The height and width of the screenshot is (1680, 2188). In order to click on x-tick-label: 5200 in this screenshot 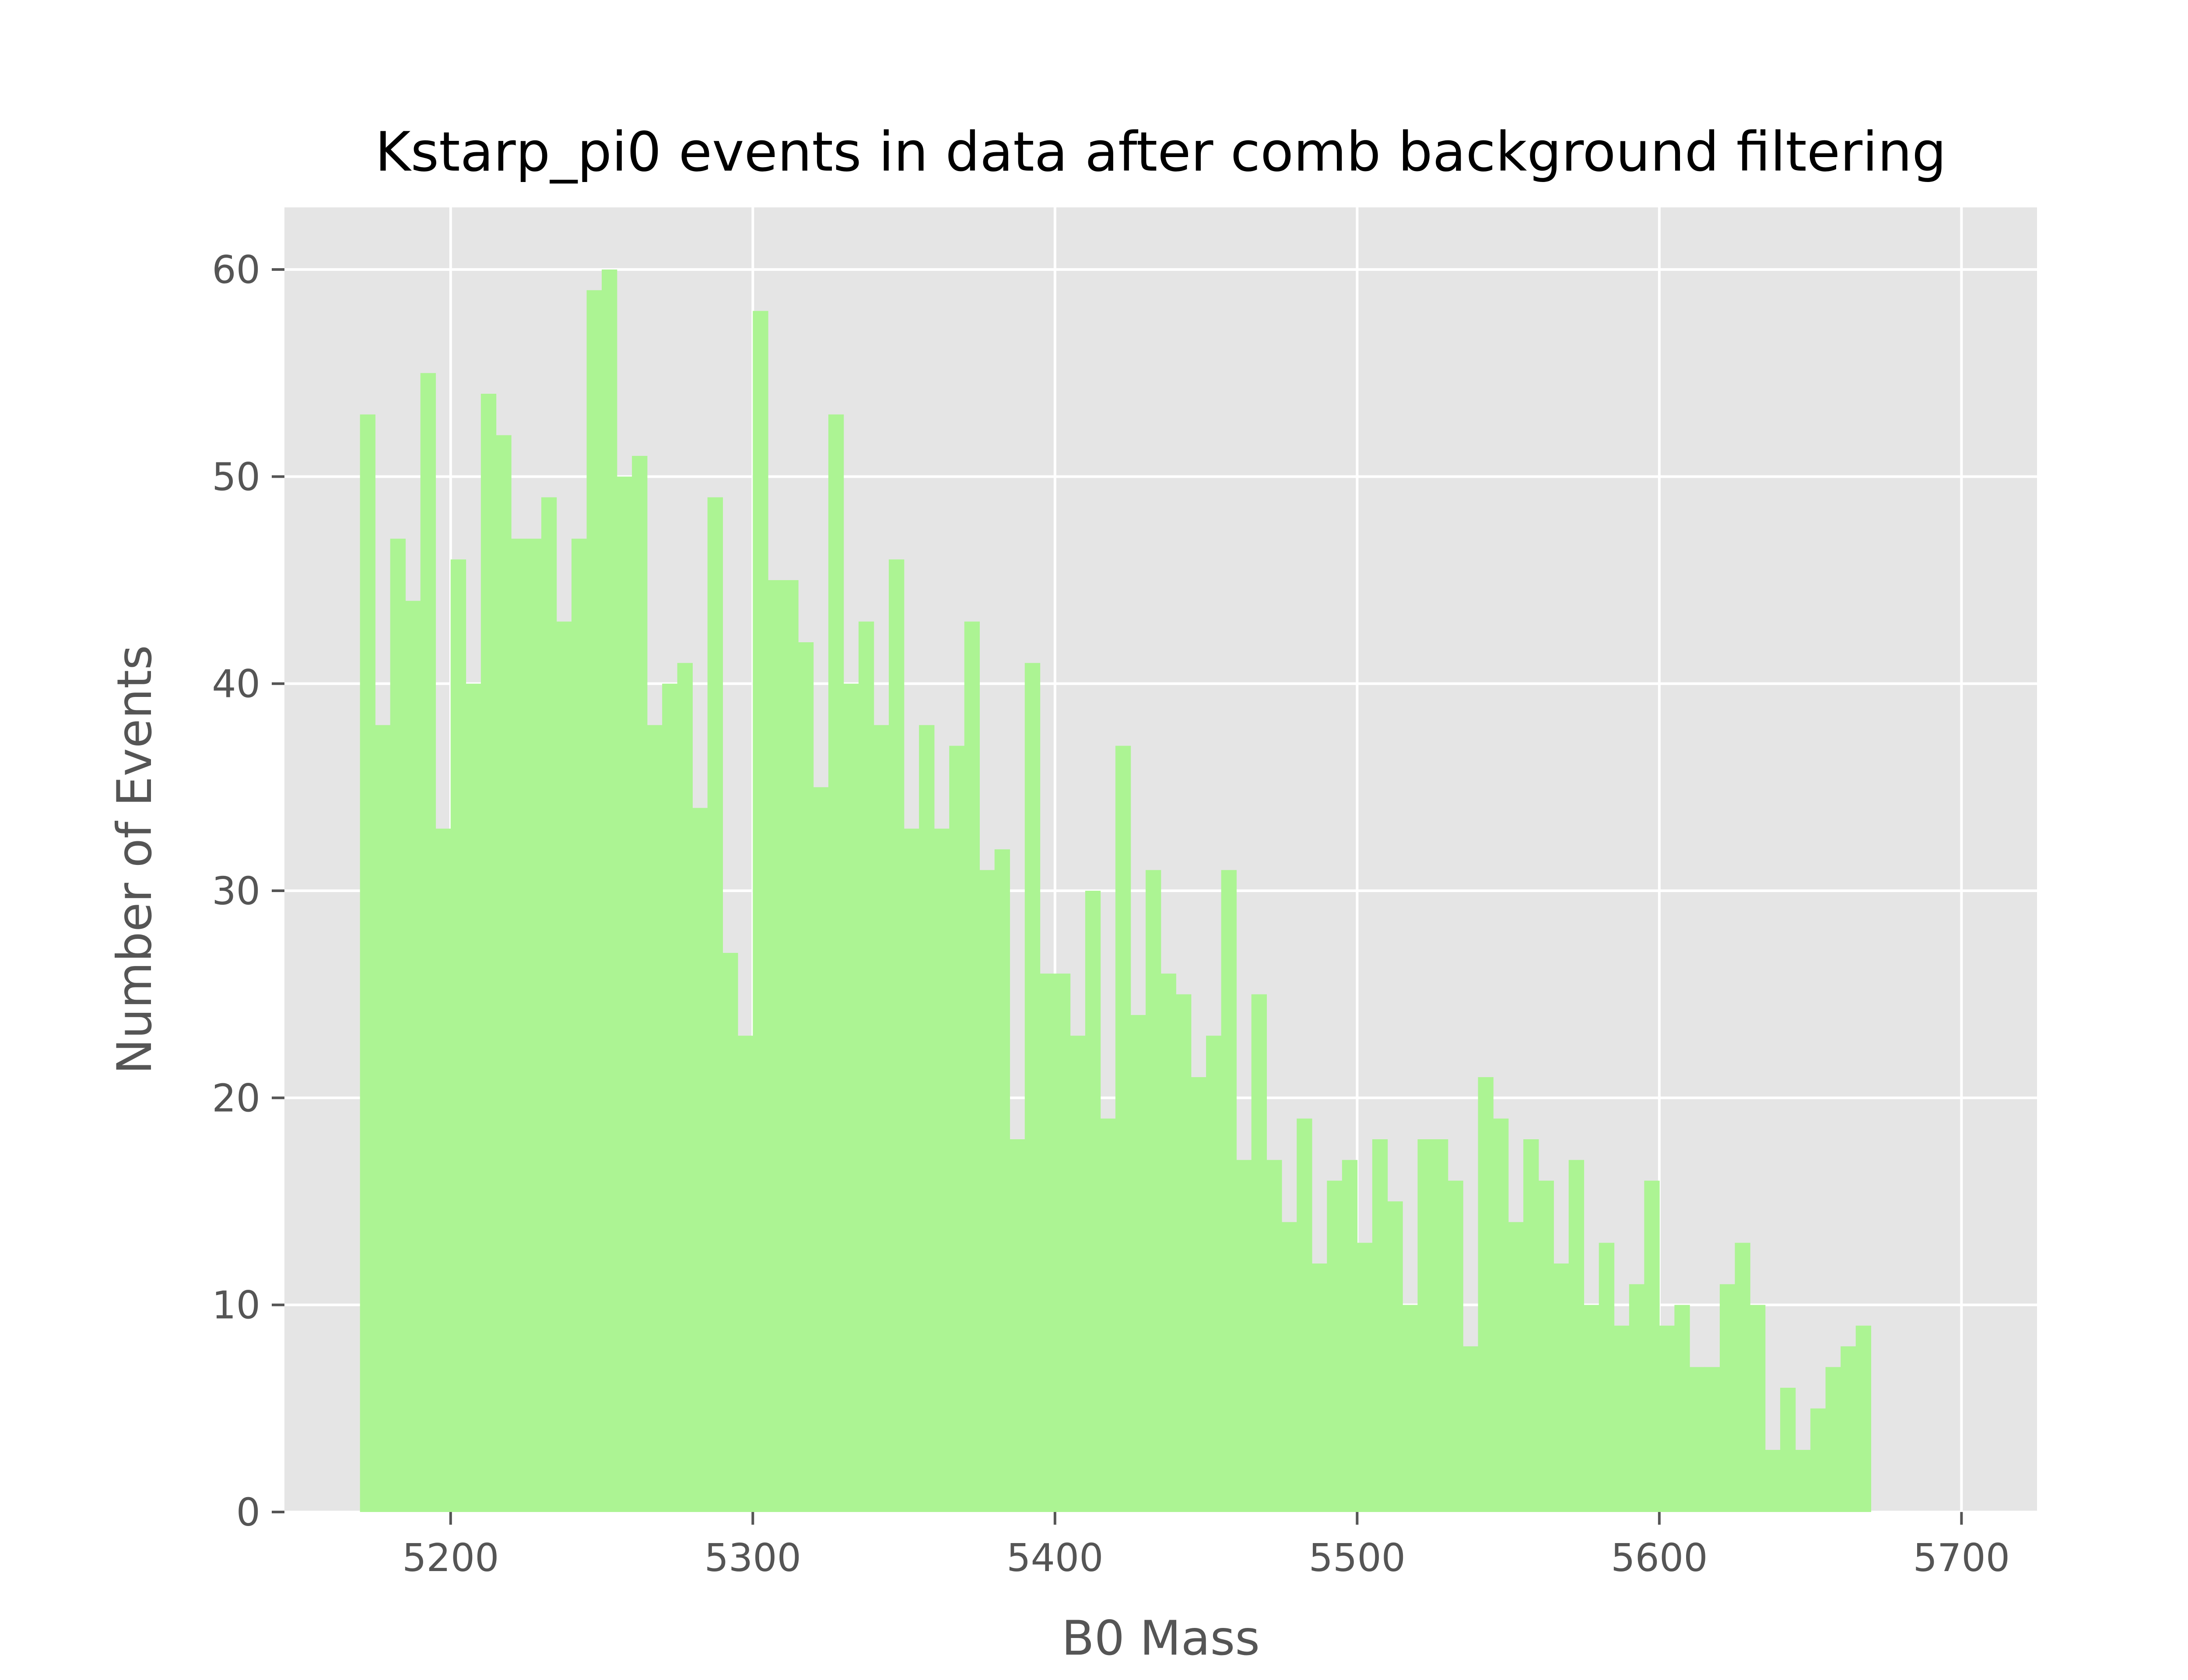, I will do `click(451, 1558)`.